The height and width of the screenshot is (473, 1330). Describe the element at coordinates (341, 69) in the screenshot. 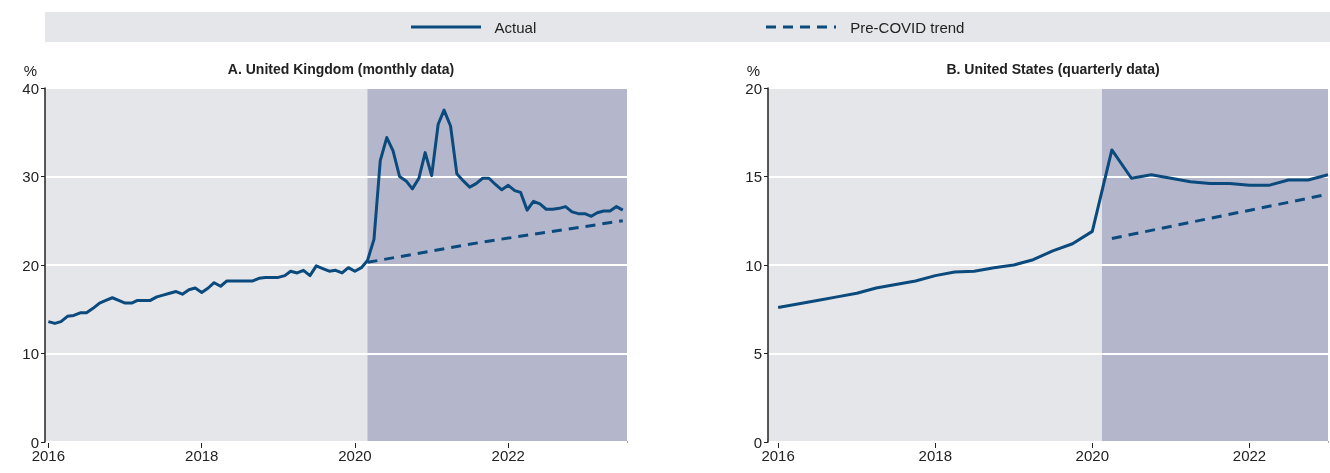

I see `chart-title: A. United Kingdom (monthly data)` at that location.